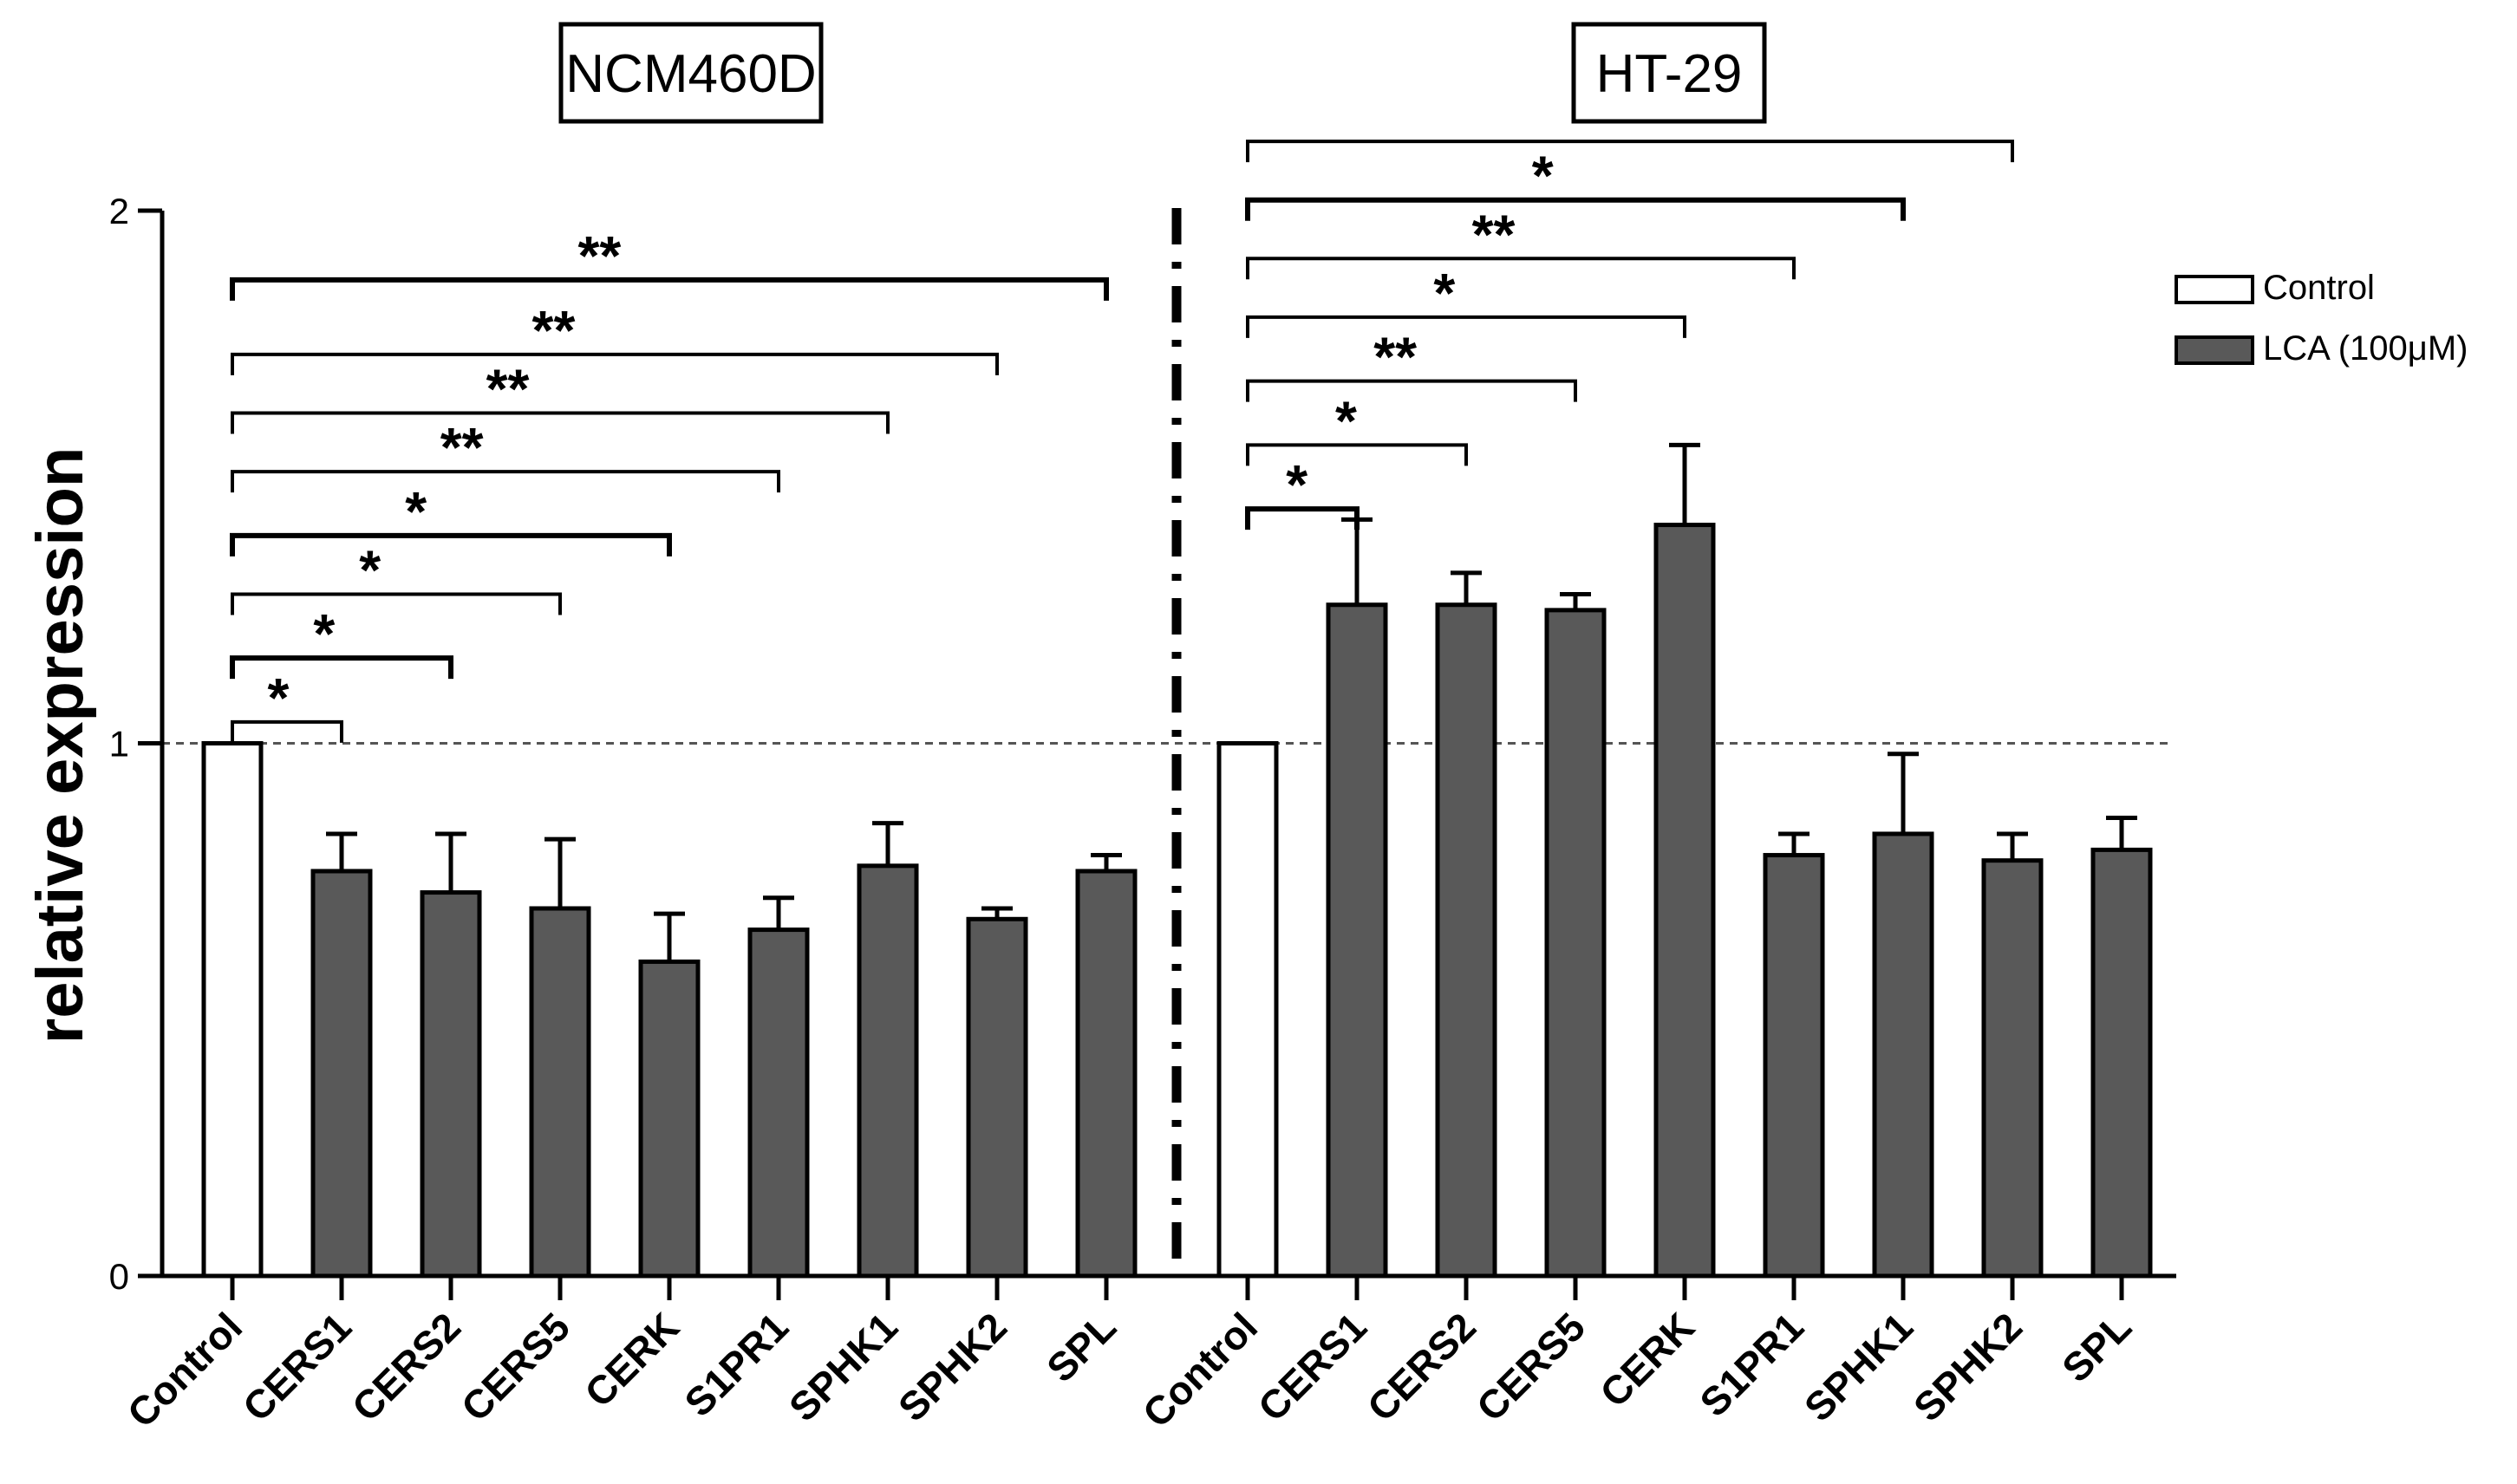 This screenshot has width=2517, height=1484. I want to click on panel-title: NCM460D, so click(690, 74).